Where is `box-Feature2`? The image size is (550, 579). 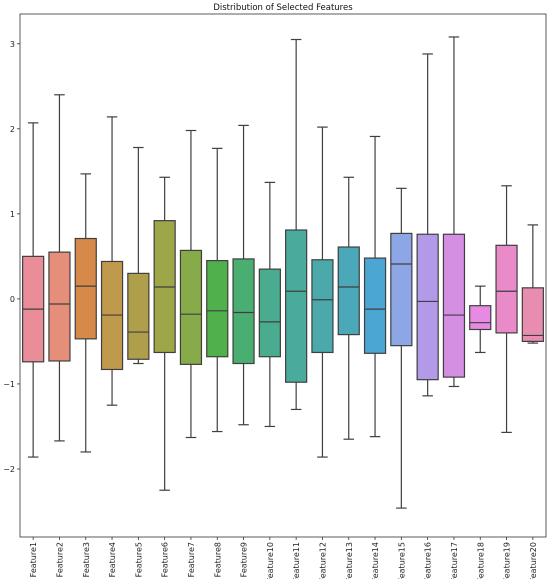
box-Feature2 is located at coordinates (59, 268).